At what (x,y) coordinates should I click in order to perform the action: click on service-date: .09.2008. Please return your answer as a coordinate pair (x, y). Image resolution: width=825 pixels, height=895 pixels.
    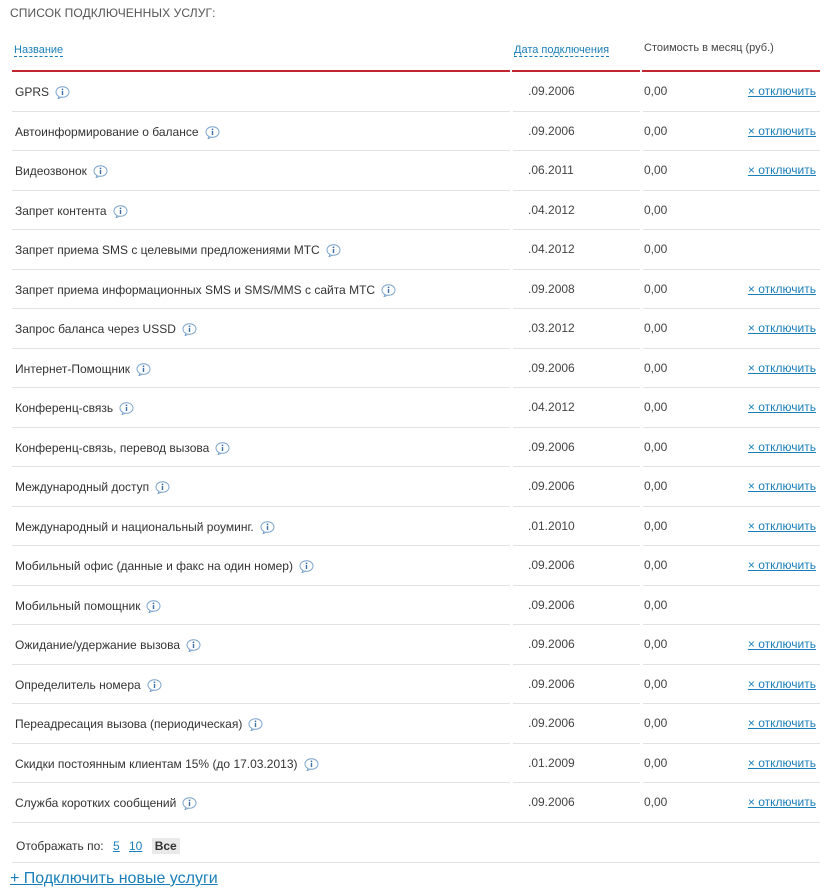
    Looking at the image, I should click on (551, 288).